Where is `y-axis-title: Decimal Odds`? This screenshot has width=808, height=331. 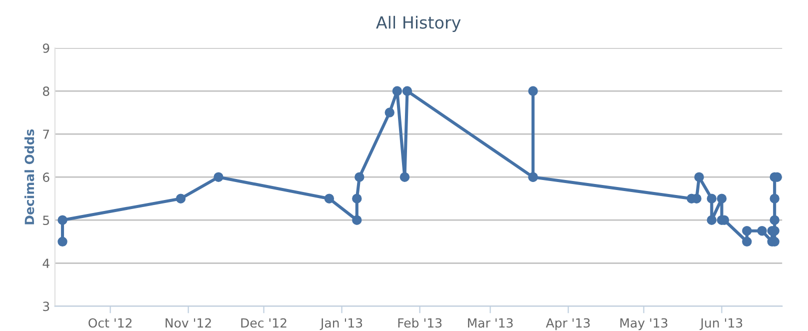 y-axis-title: Decimal Odds is located at coordinates (29, 176).